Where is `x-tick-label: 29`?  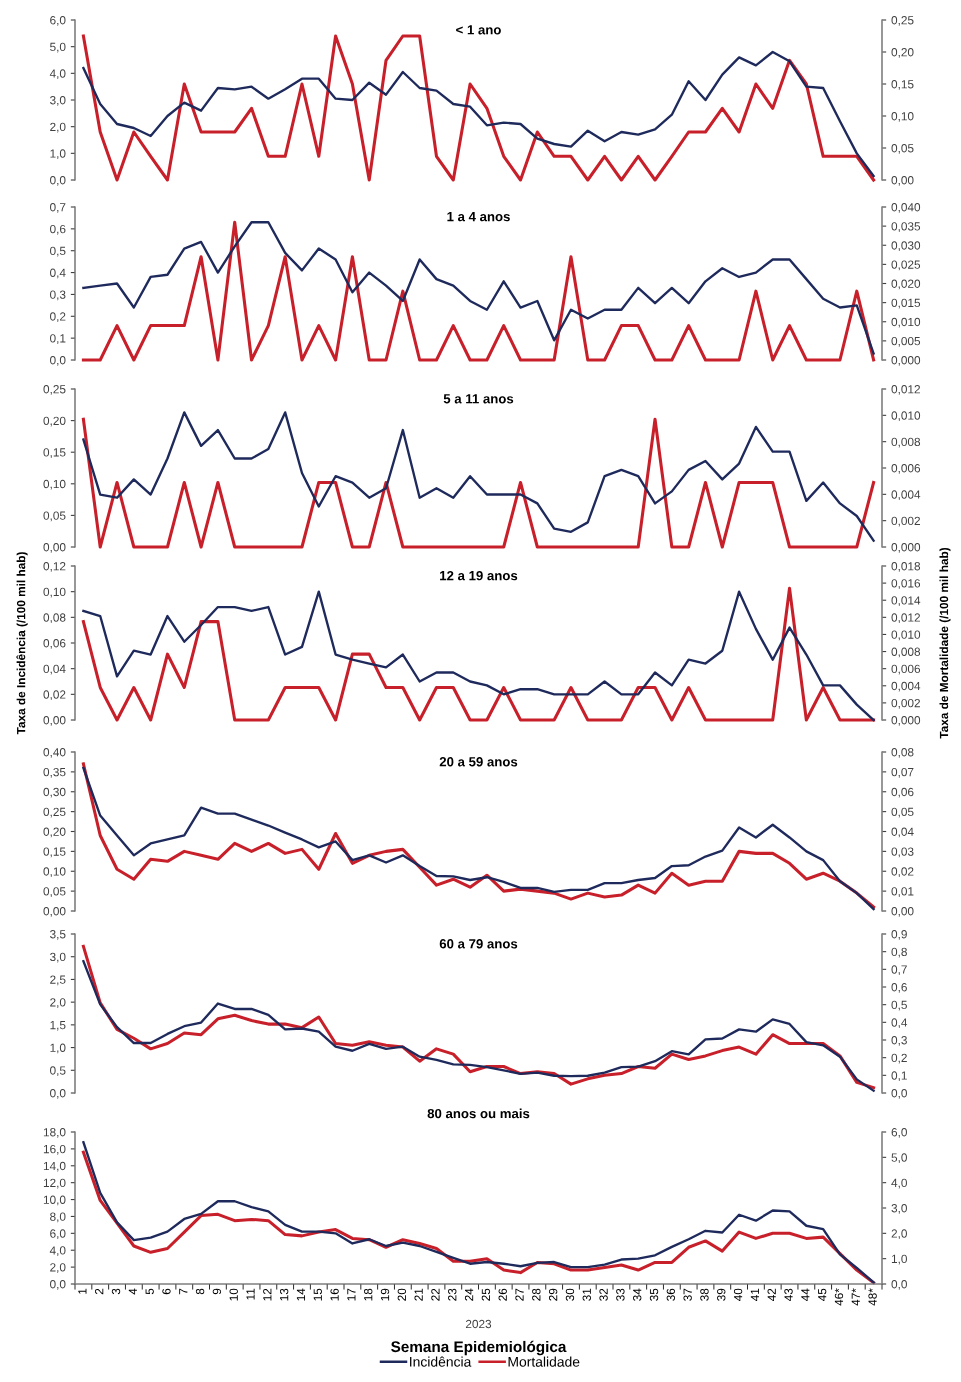
x-tick-label: 29 is located at coordinates (553, 1294).